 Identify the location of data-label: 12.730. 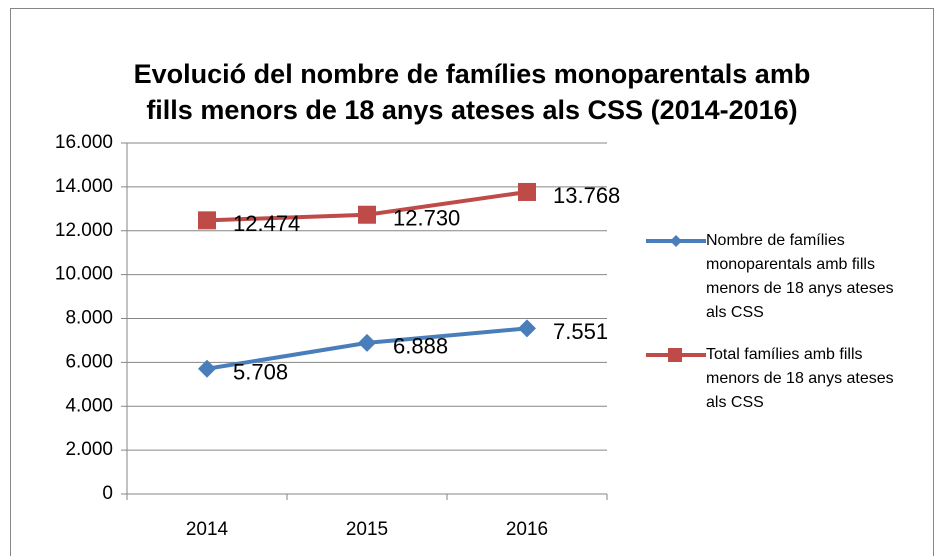
(426, 218).